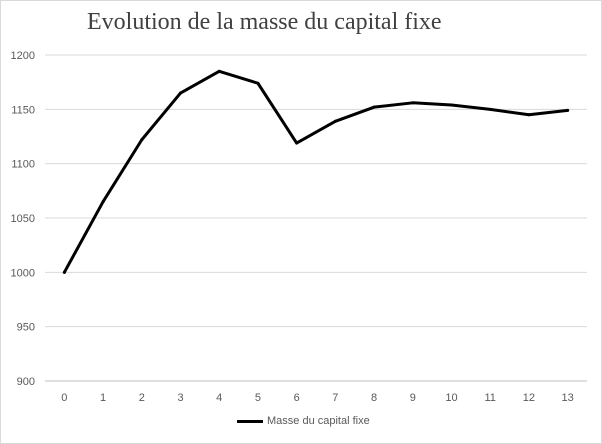 This screenshot has height=444, width=602. What do you see at coordinates (180, 398) in the screenshot?
I see `x-tick-label: 3` at bounding box center [180, 398].